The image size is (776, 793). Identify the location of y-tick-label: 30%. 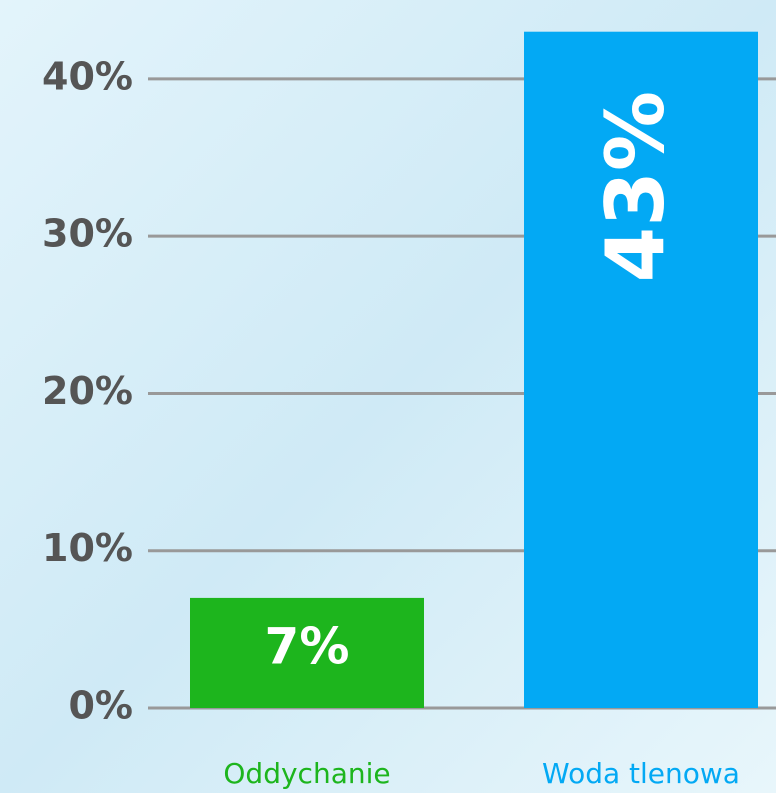
(87, 234).